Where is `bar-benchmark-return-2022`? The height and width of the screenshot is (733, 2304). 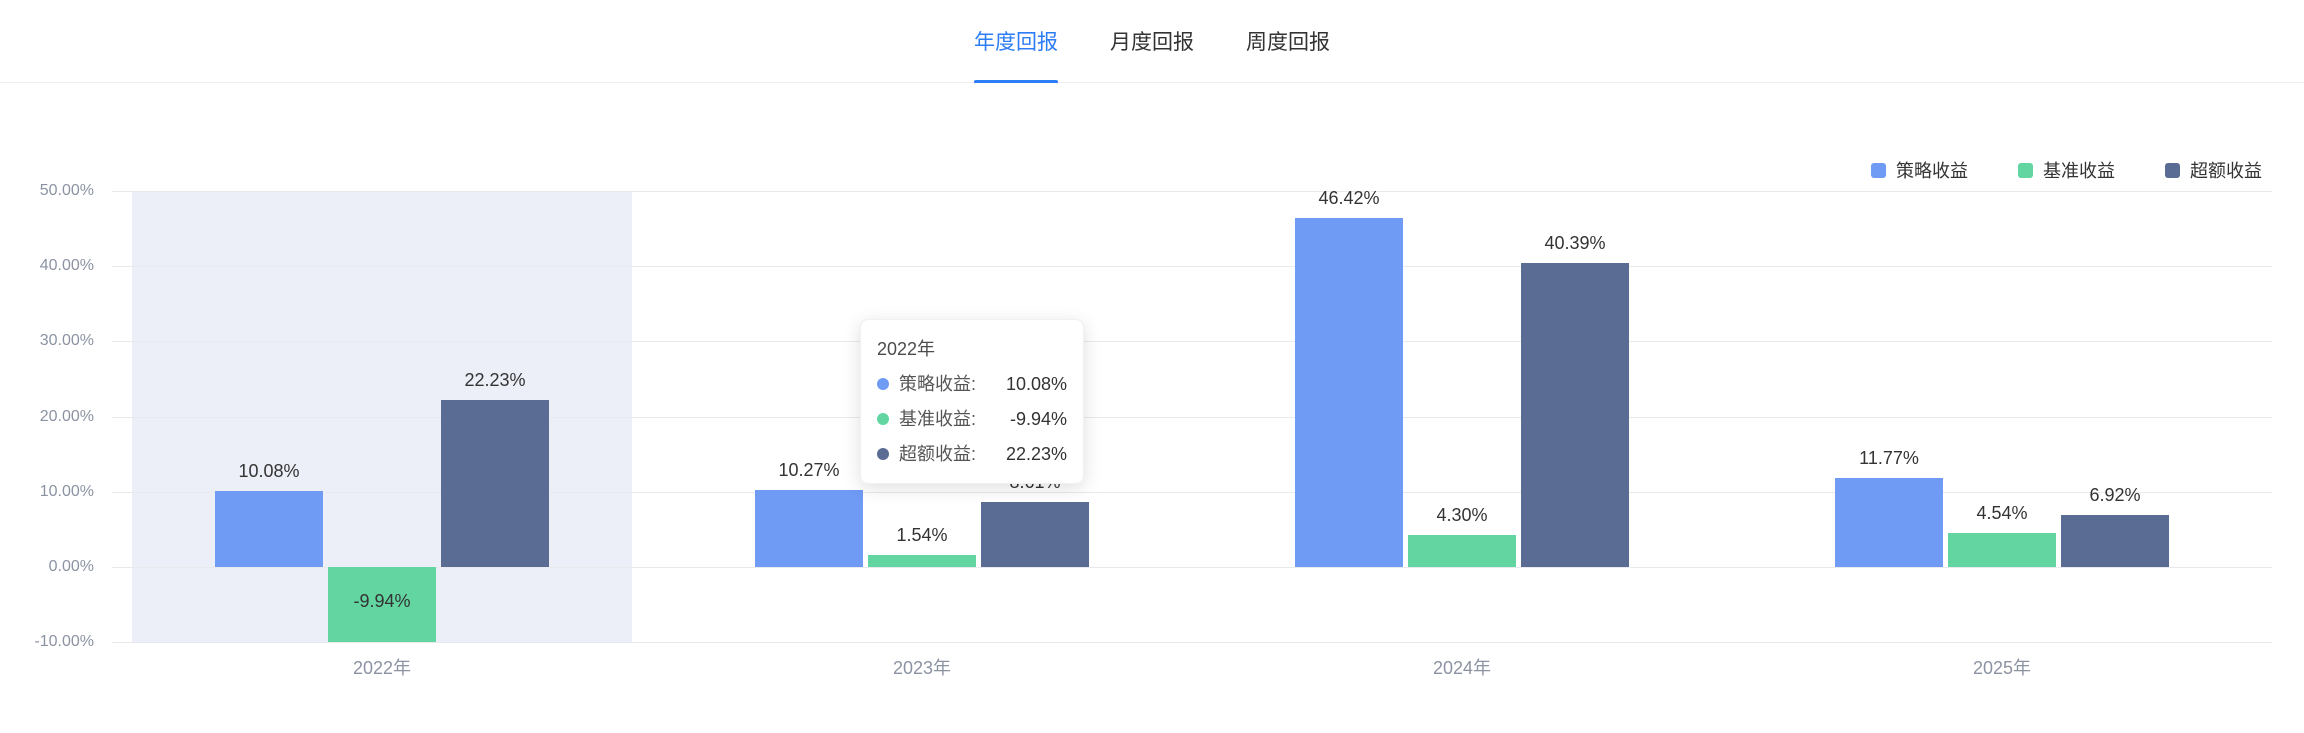 bar-benchmark-return-2022 is located at coordinates (382, 604).